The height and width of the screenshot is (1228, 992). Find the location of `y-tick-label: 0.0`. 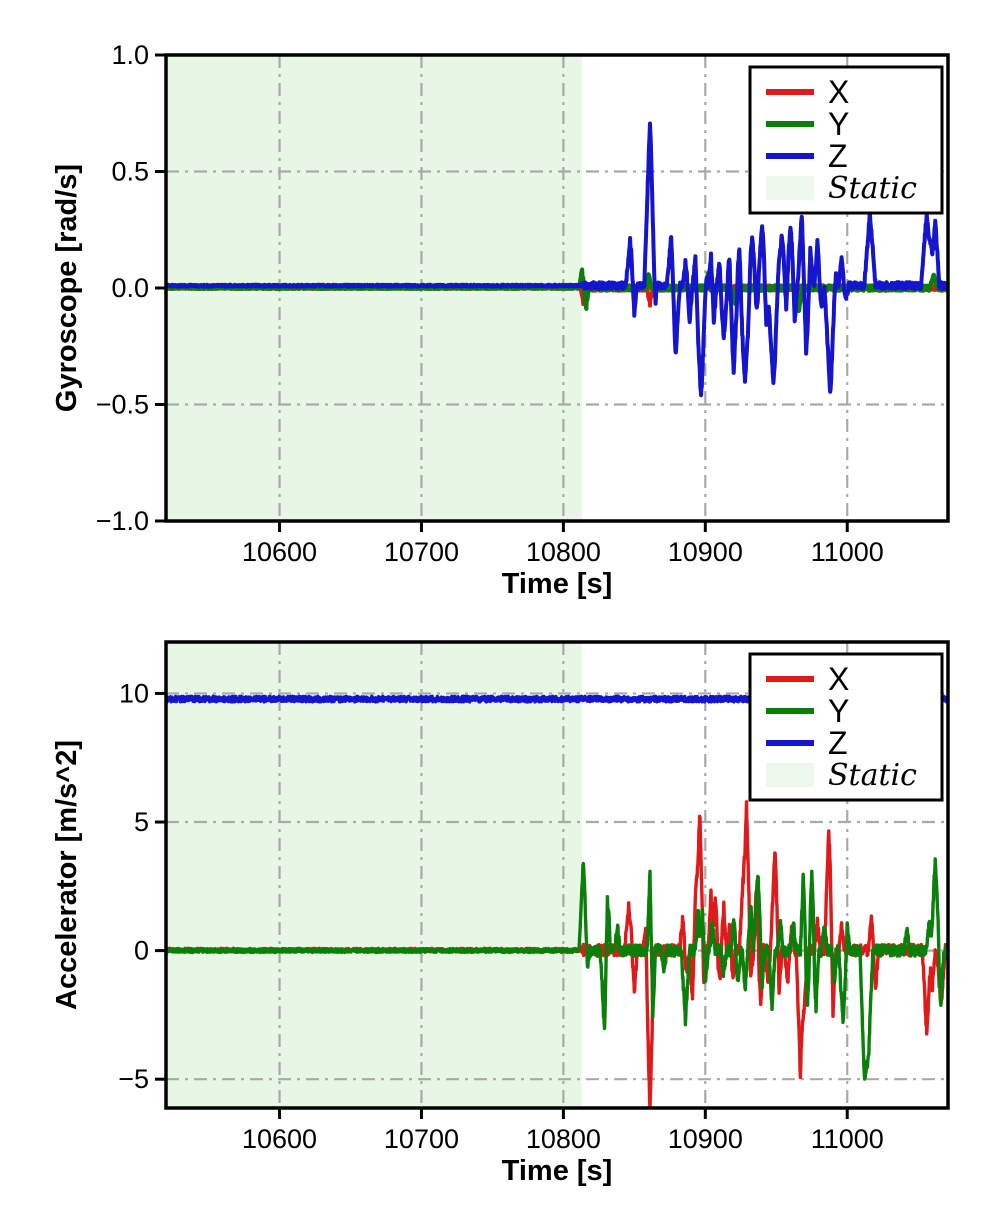

y-tick-label: 0.0 is located at coordinates (130, 288).